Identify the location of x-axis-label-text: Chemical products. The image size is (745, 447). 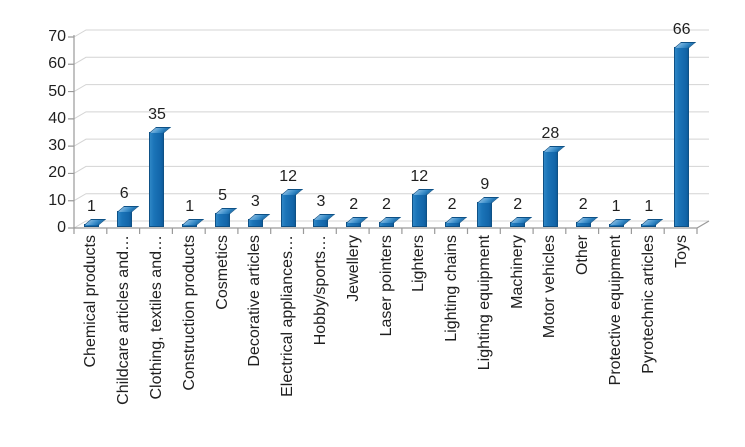
(91, 301).